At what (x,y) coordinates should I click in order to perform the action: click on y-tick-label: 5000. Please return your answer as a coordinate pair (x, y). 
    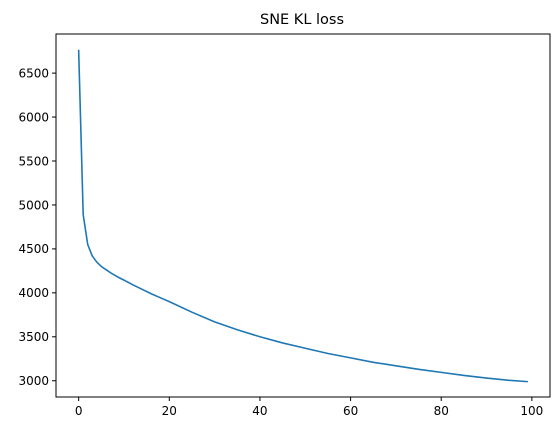
    Looking at the image, I should click on (33, 205).